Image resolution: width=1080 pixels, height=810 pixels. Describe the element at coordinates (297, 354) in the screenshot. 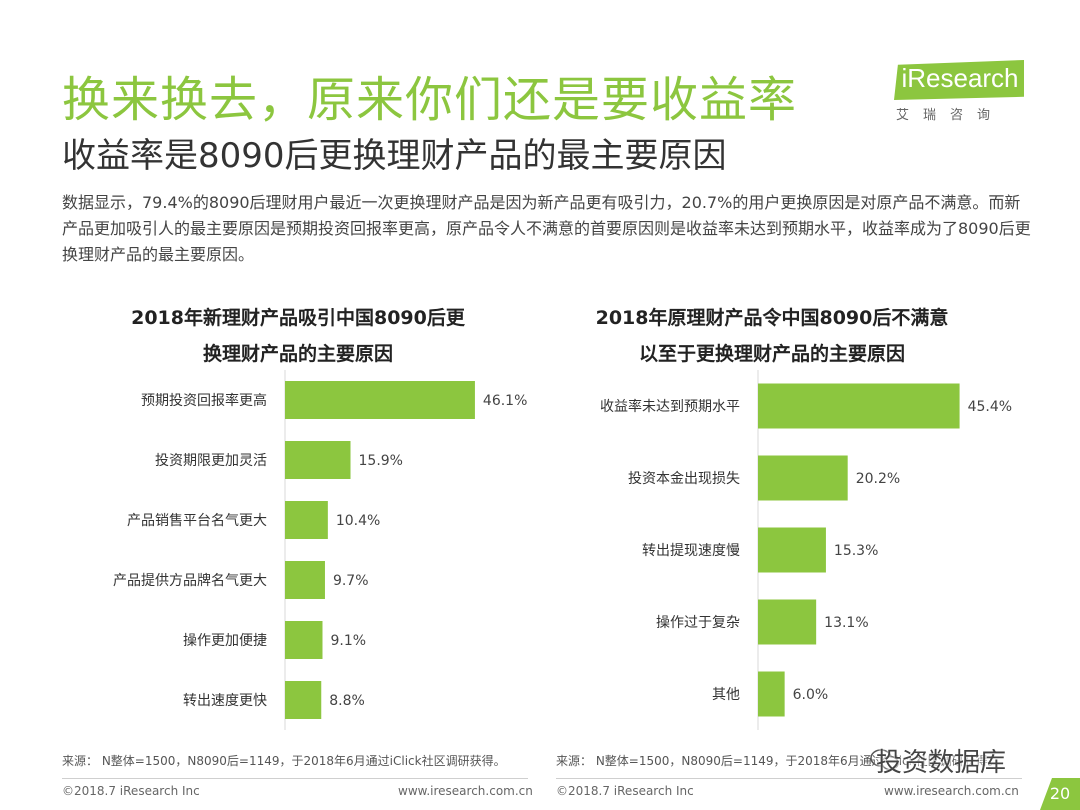

I see `chart-left-title-line2: 换理财产品的主要原因` at that location.